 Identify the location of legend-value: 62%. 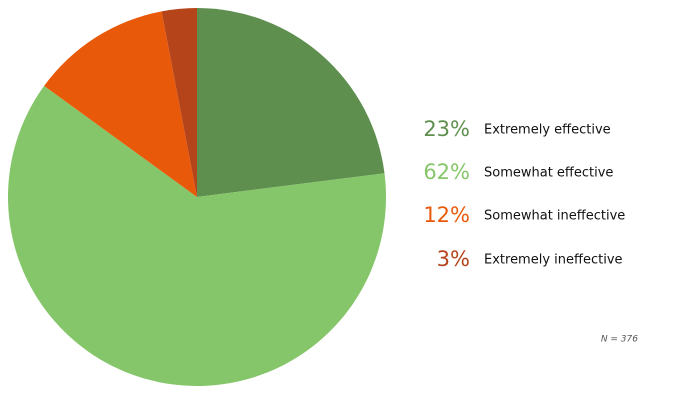
(446, 172).